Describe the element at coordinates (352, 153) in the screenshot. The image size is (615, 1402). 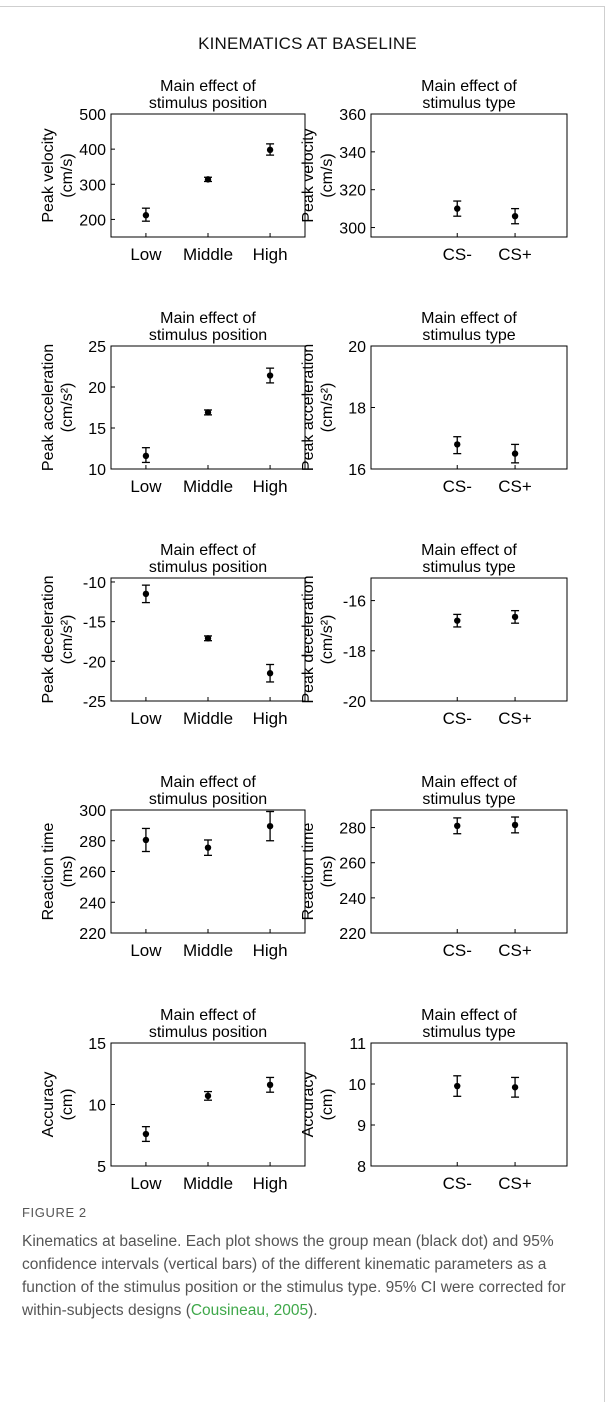
I see `y-tick-label: 340` at that location.